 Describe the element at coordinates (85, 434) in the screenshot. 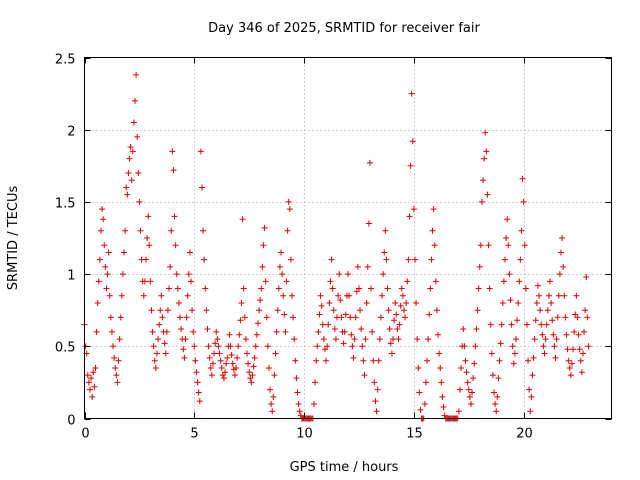

I see `x-tick-label: 0` at that location.